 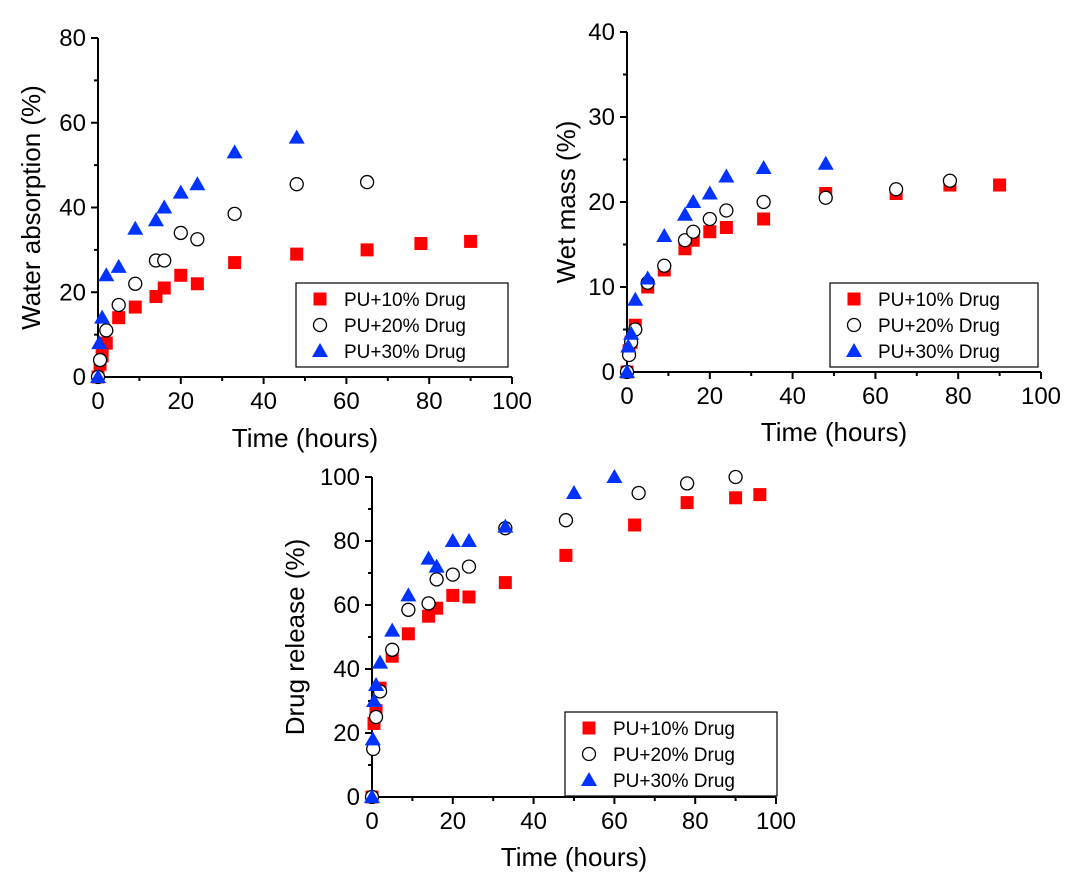 I want to click on y-tick-label: 10, so click(x=601, y=287).